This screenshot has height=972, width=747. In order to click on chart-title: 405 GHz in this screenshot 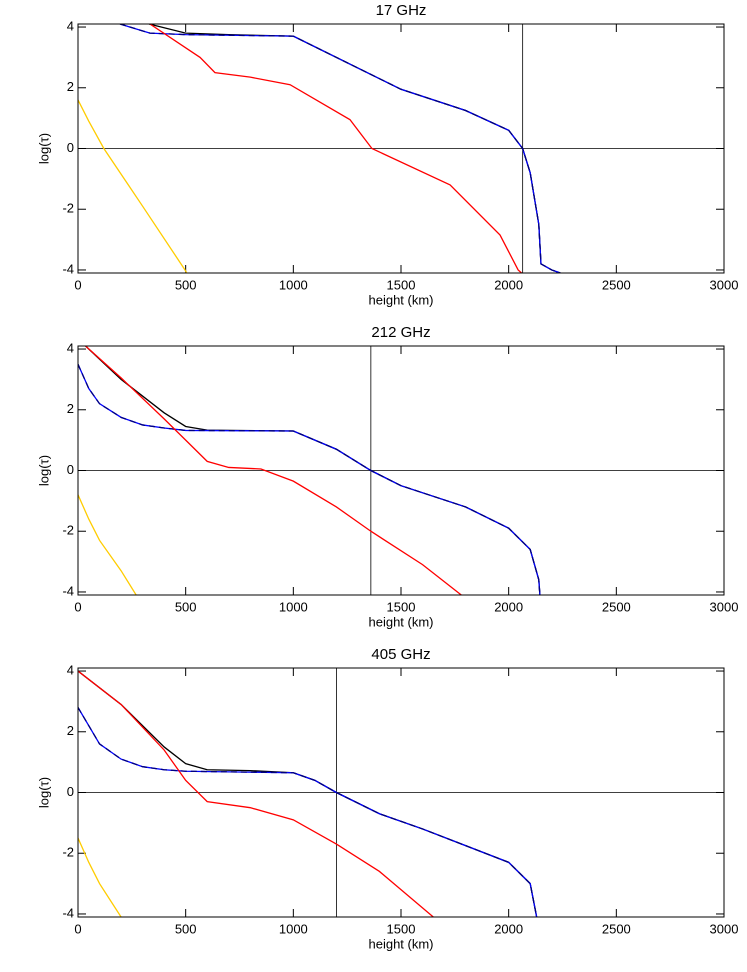, I will do `click(400, 654)`.